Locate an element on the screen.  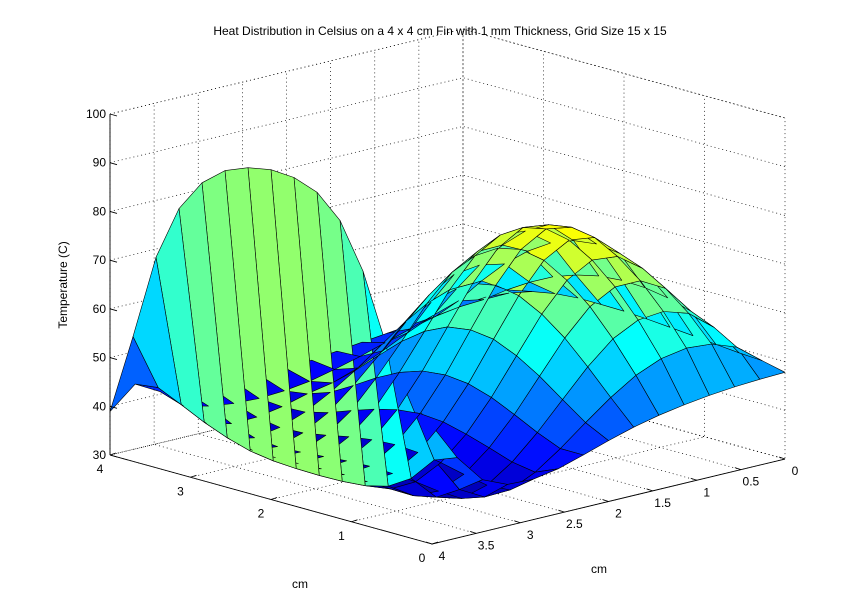
x-tick-label: 1.5 is located at coordinates (662, 503).